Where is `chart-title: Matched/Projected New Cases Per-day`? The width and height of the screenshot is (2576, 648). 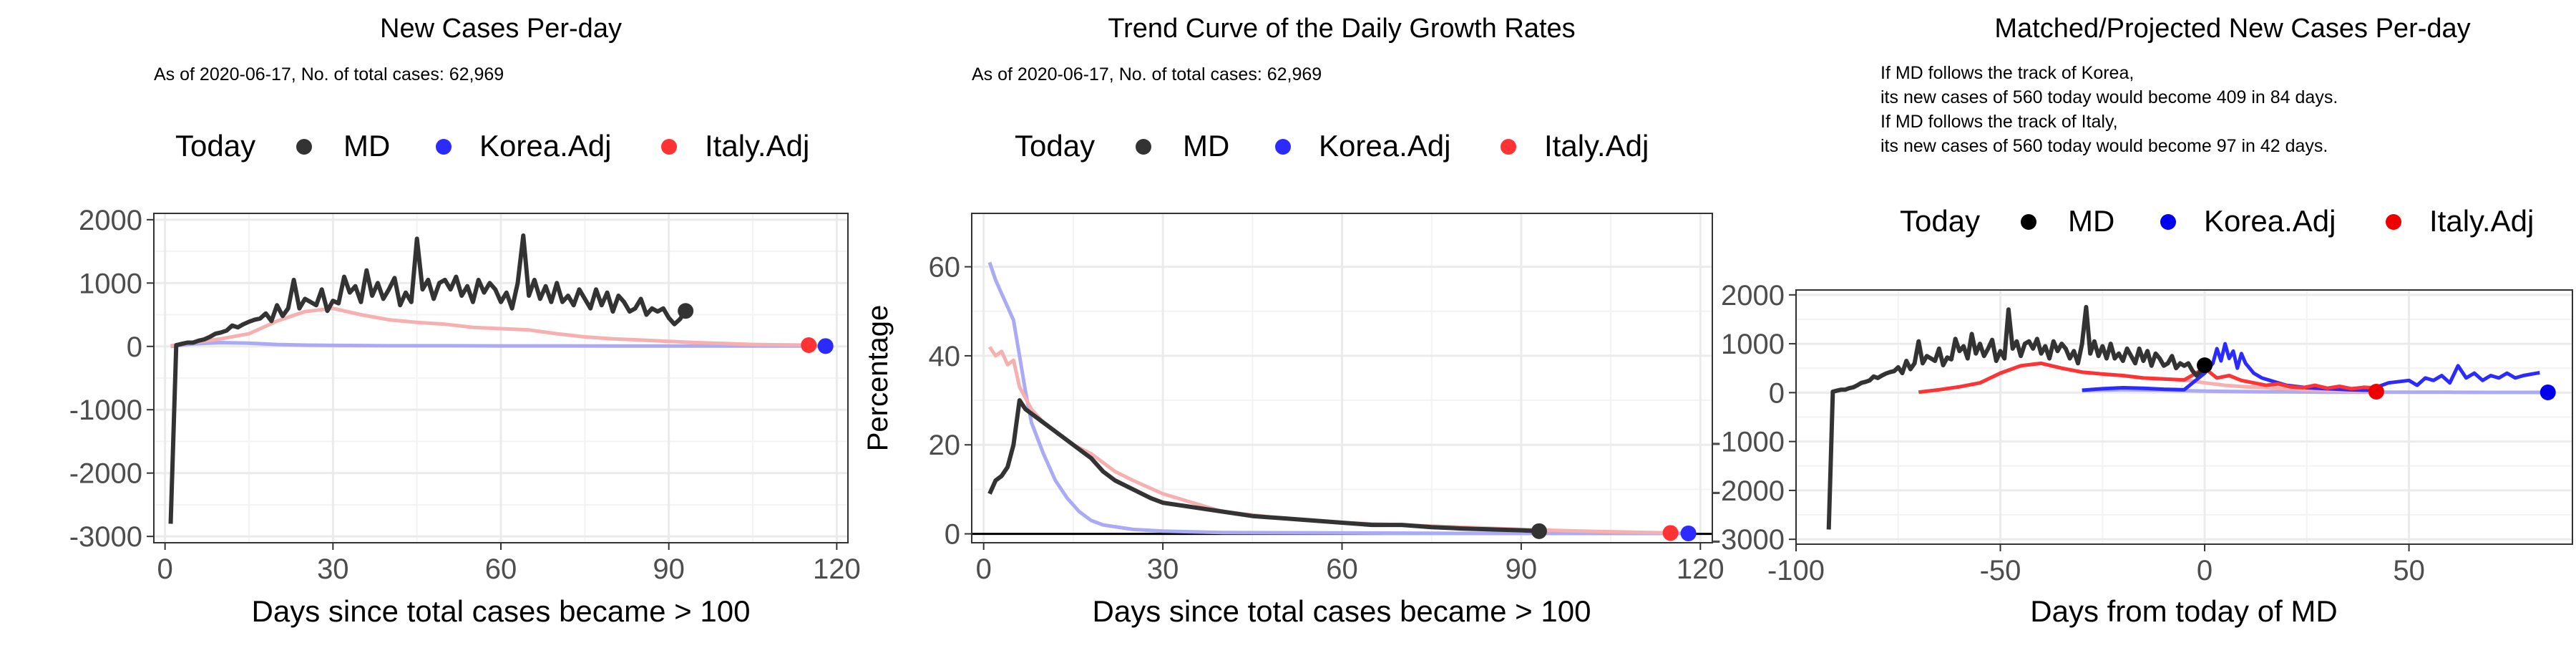
chart-title: Matched/Projected New Cases Per-day is located at coordinates (2232, 29).